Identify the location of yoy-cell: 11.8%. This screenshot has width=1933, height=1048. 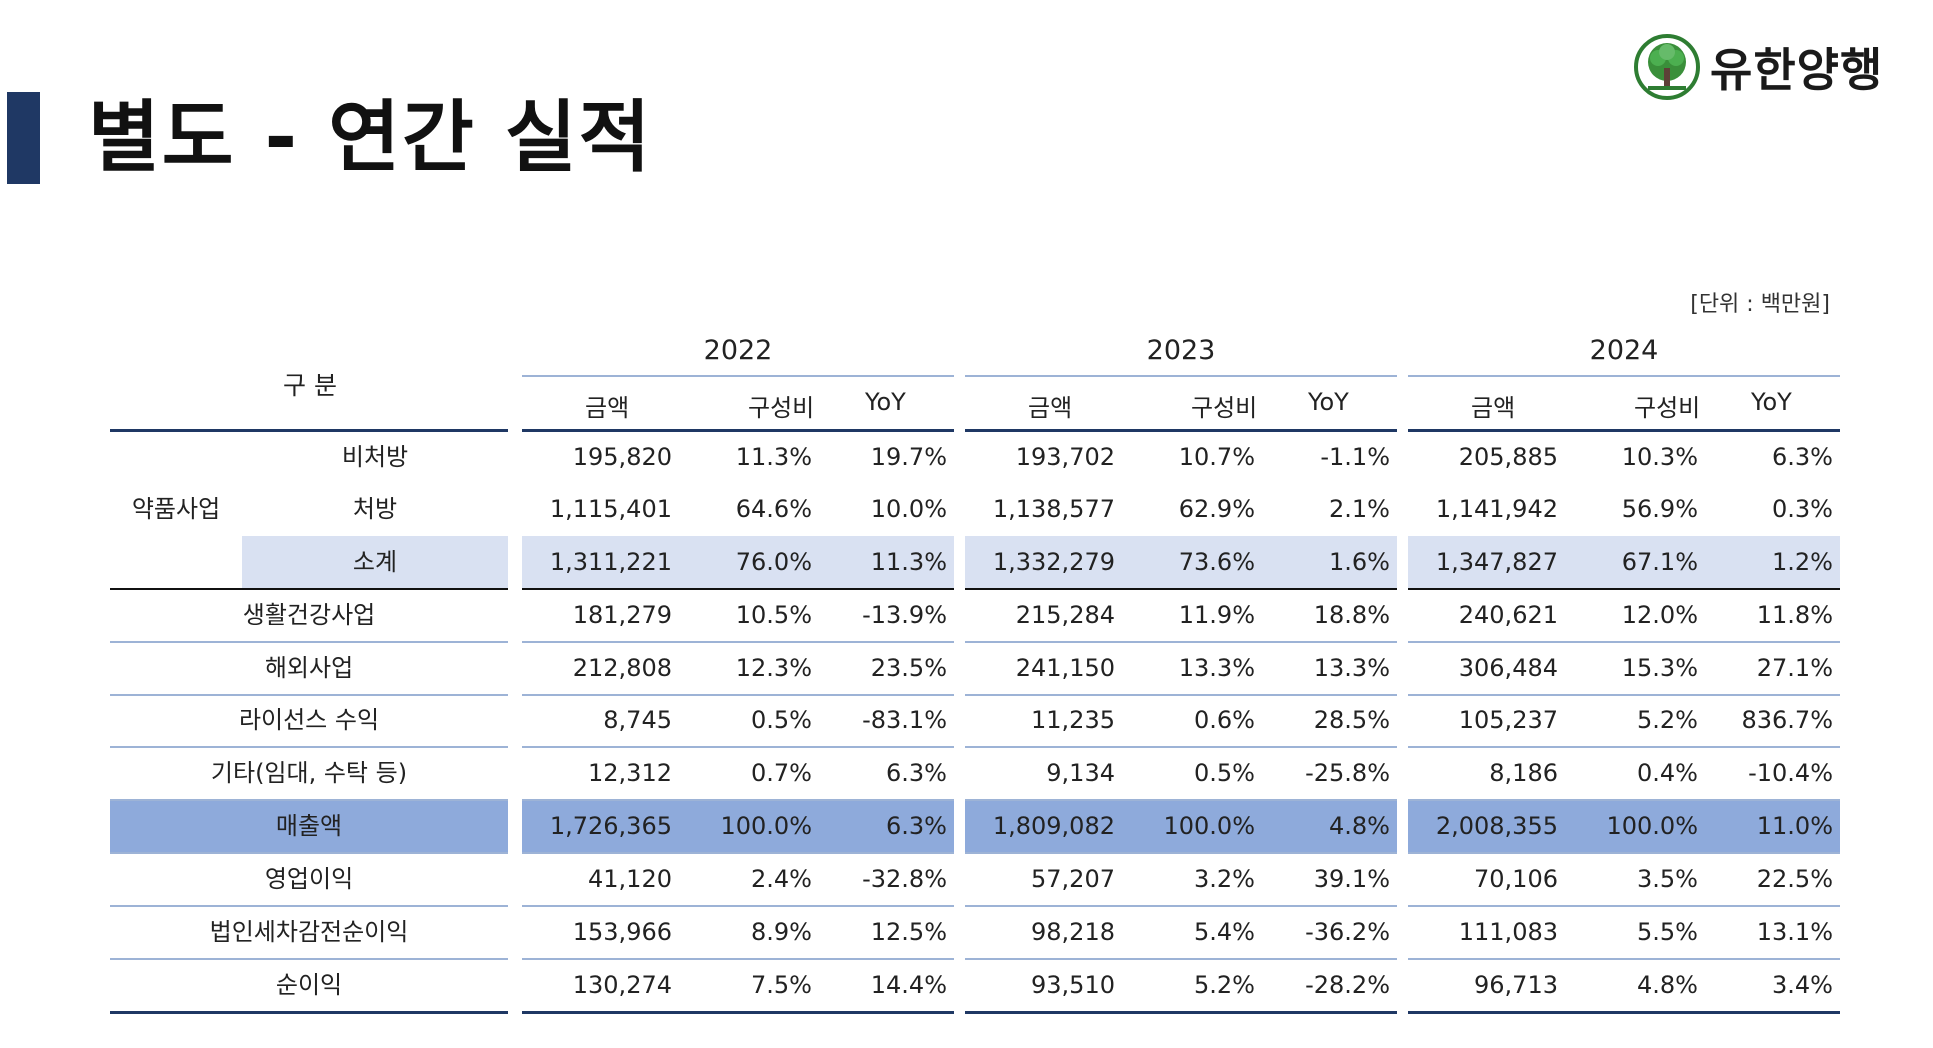
(1794, 615).